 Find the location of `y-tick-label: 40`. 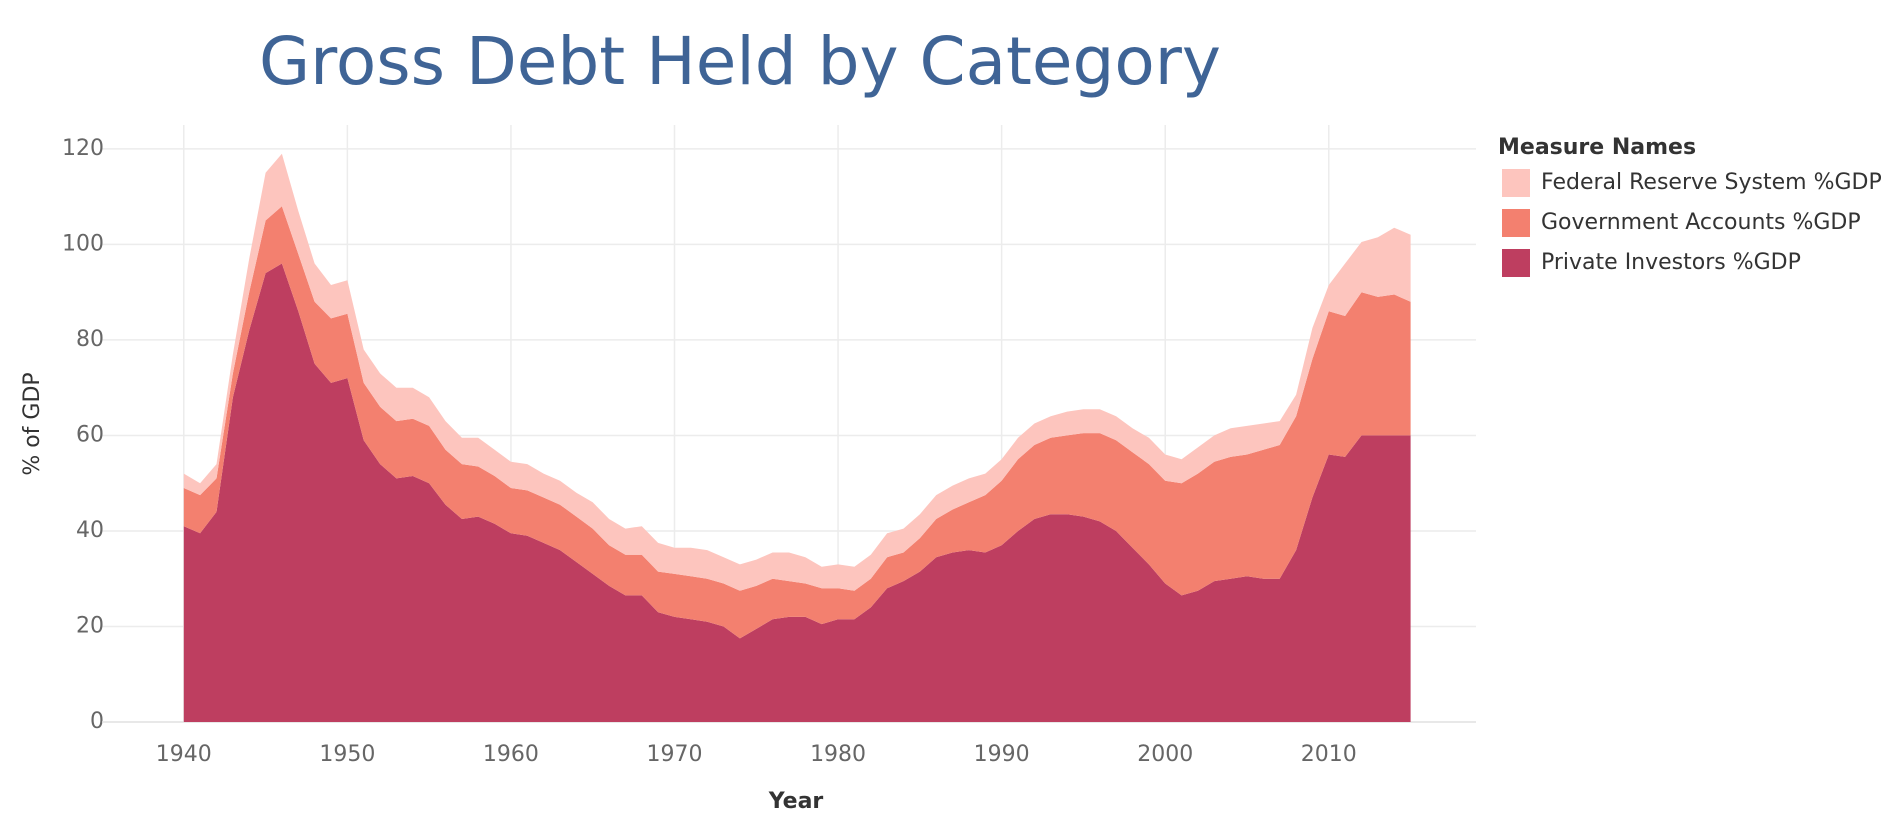

y-tick-label: 40 is located at coordinates (90, 530).